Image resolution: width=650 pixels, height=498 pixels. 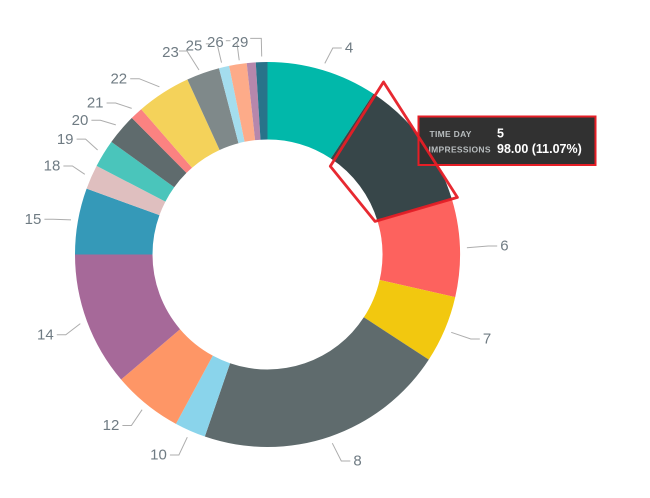 I want to click on svg-text: 98.00 (11.07%), so click(x=539, y=149).